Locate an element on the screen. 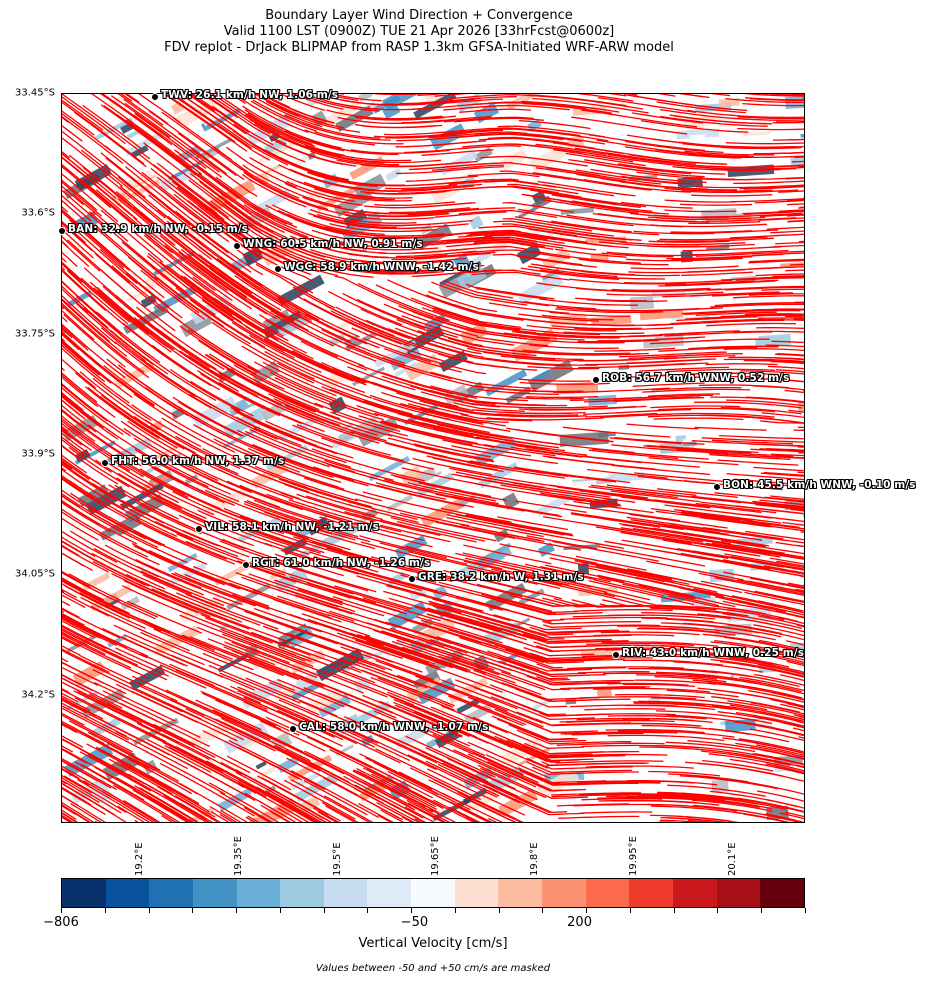  lon-tick-label: 19.65°E is located at coordinates (436, 856).